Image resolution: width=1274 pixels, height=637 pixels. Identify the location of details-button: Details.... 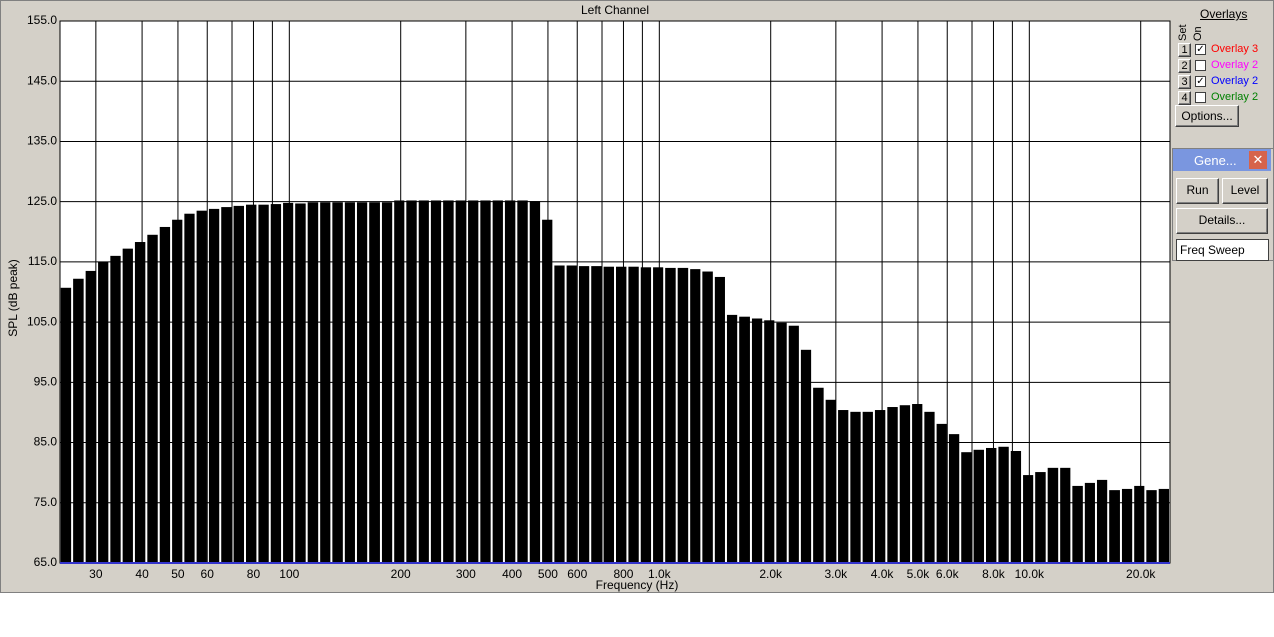
(1222, 221).